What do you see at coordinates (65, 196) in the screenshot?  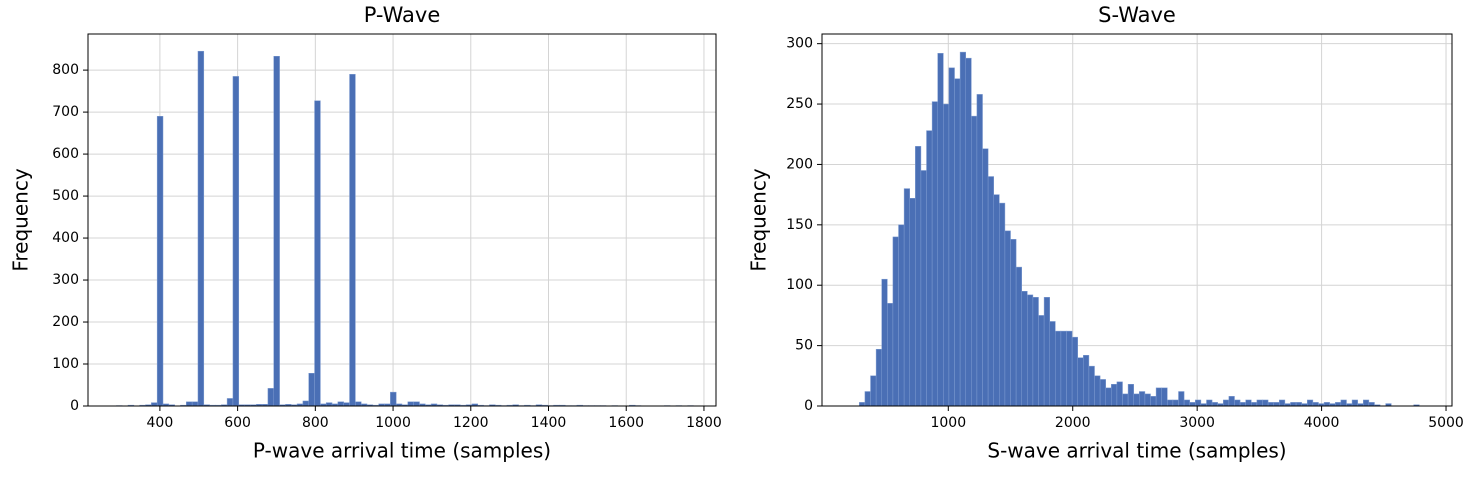 I see `y-tick-label: 500` at bounding box center [65, 196].